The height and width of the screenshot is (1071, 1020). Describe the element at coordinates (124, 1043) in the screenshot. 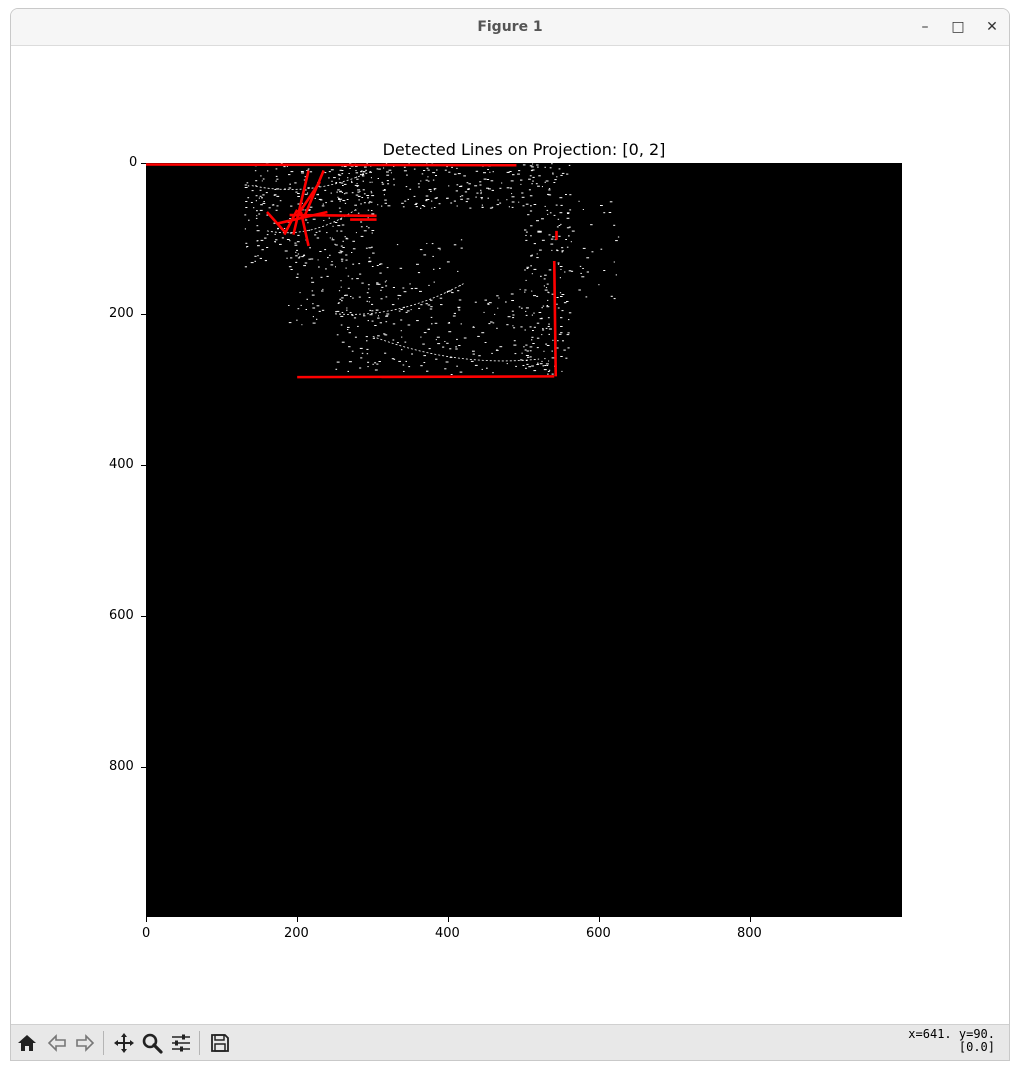

I see `pan-button` at that location.